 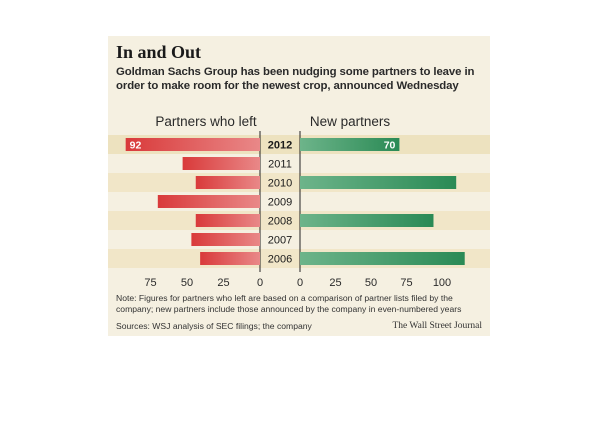 I want to click on publisher-credit: The Wall Street Journal, so click(x=437, y=326).